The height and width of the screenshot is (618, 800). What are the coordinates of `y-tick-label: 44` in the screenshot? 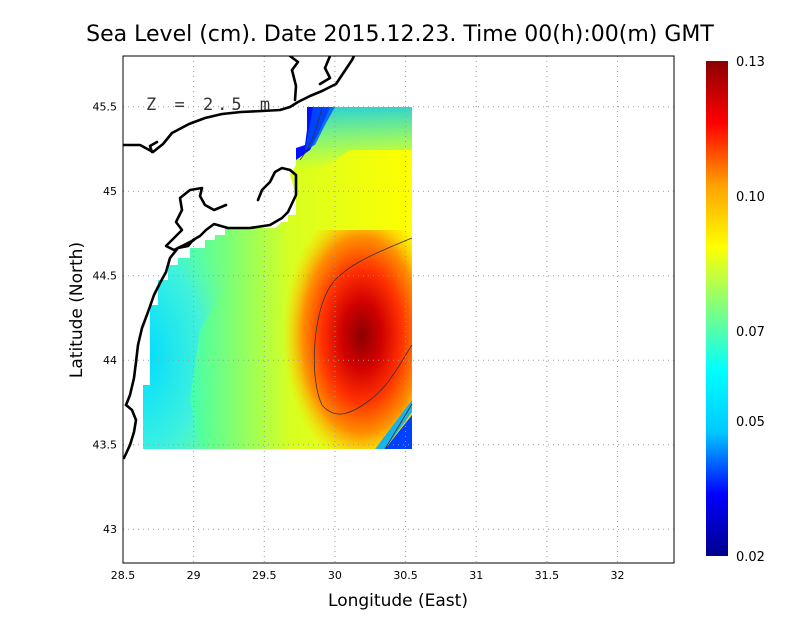 It's located at (110, 360).